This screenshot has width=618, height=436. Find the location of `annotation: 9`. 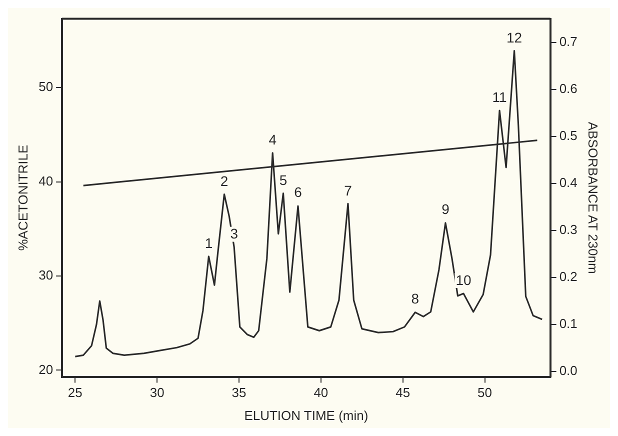

annotation: 9 is located at coordinates (446, 209).